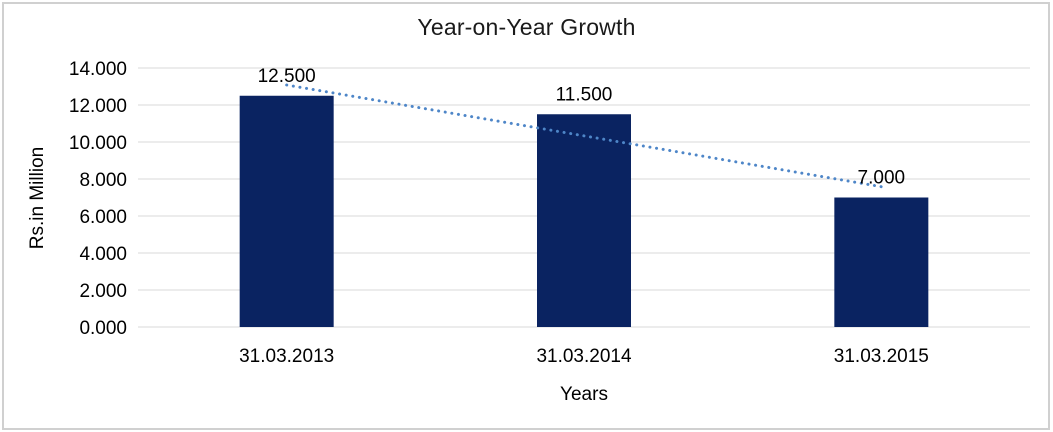 Image resolution: width=1053 pixels, height=432 pixels. I want to click on x-category-label: 31.03.2015, so click(881, 356).